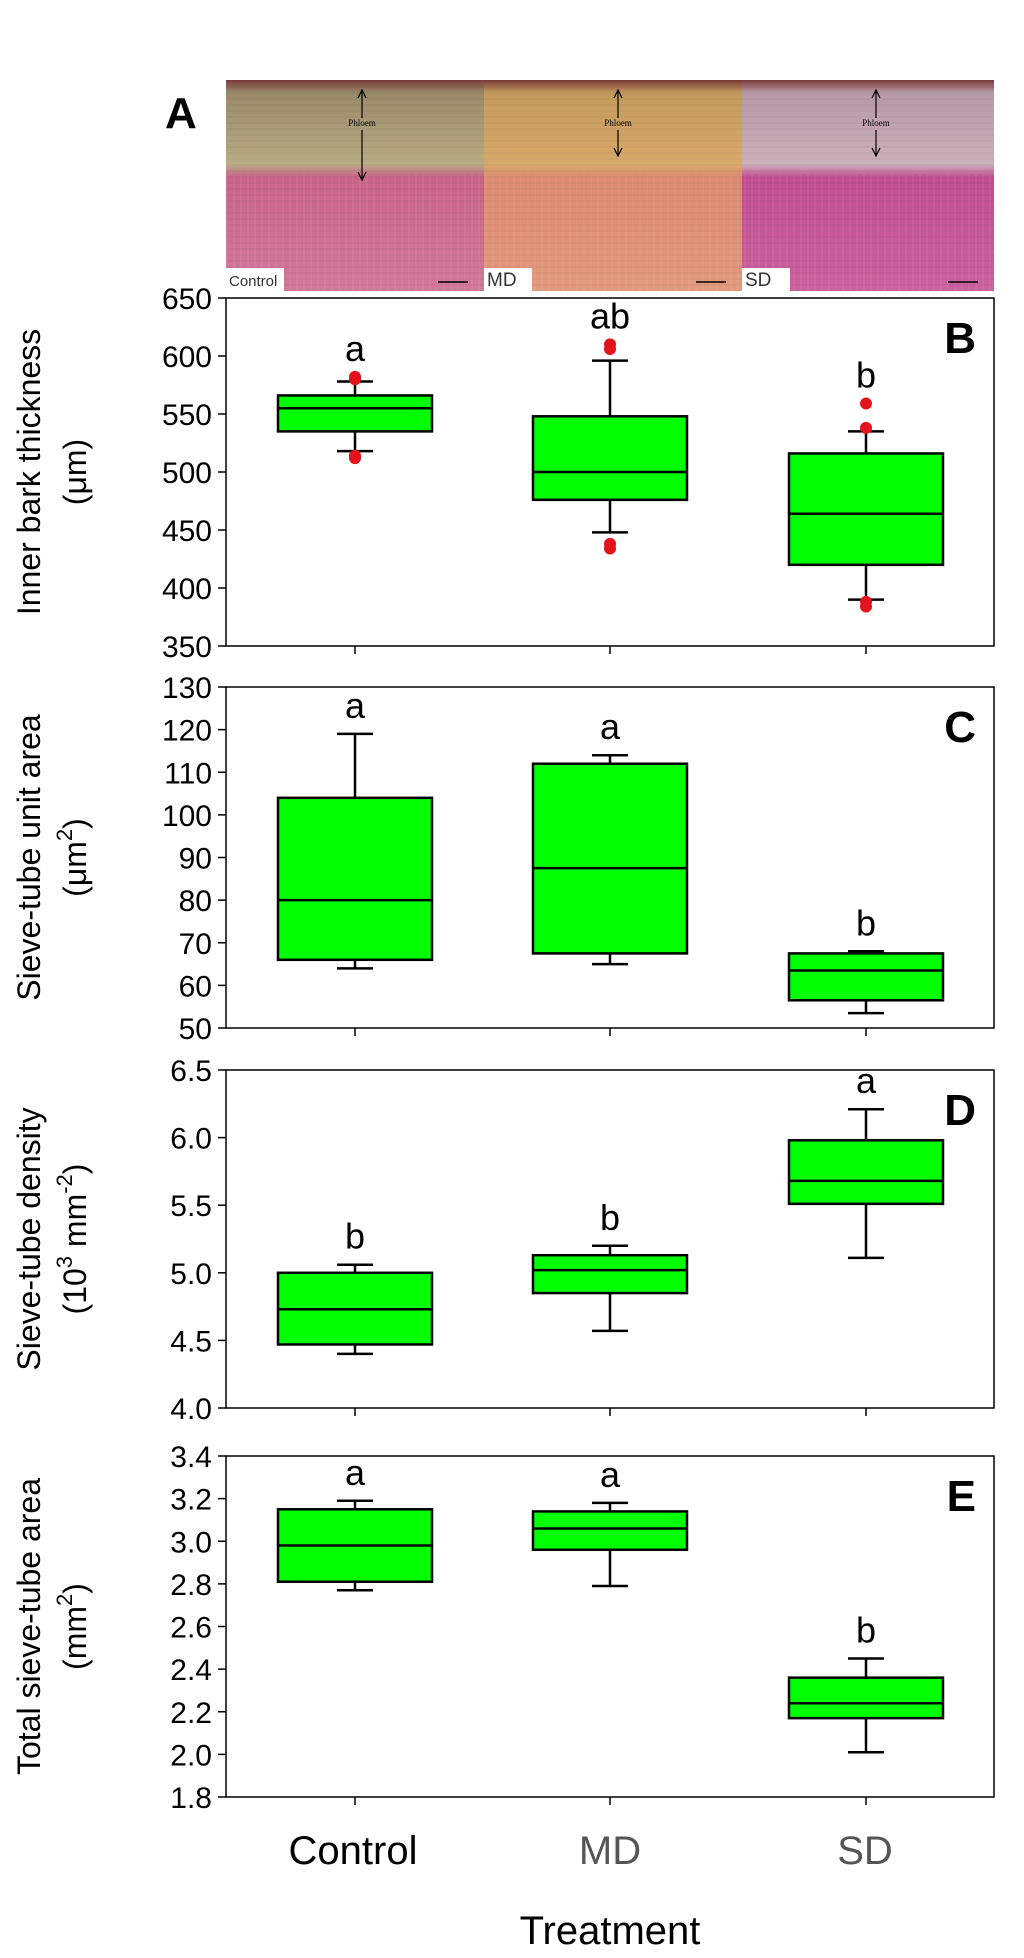 This screenshot has height=1958, width=1024. Describe the element at coordinates (758, 280) in the screenshot. I see `micrograph-label: SD` at that location.